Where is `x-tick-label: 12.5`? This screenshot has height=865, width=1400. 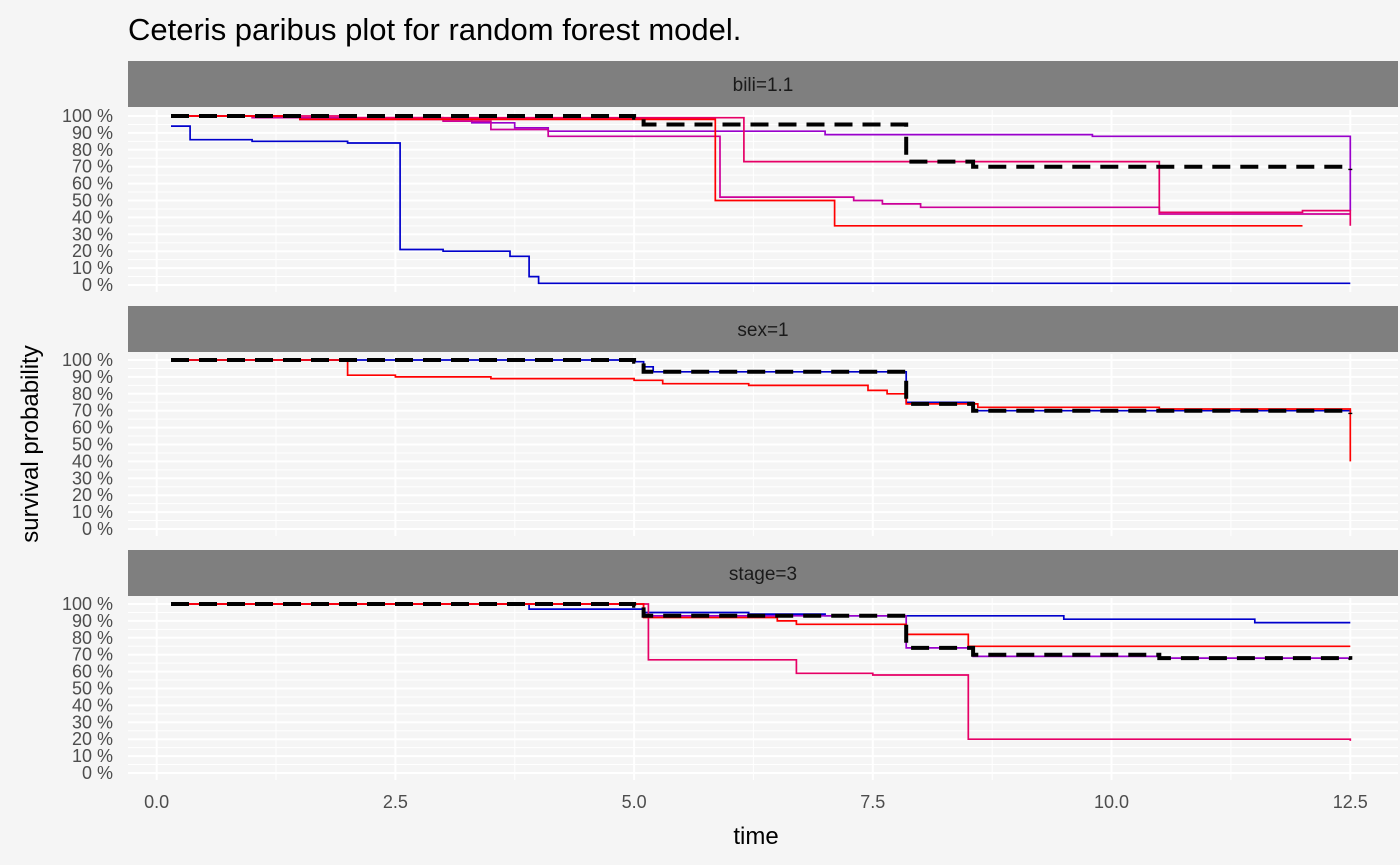
x-tick-label: 12.5 is located at coordinates (1350, 802).